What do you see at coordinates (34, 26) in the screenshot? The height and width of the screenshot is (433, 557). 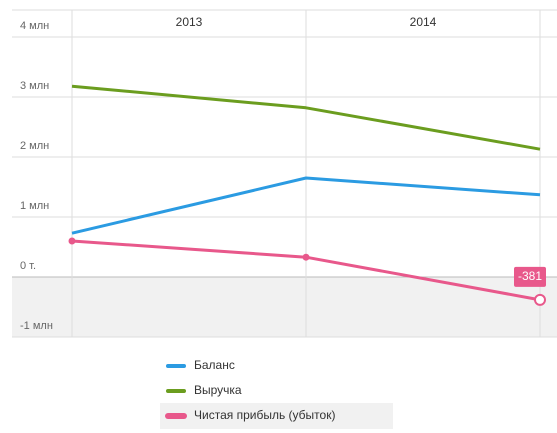 I see `y-tick-label: 4 млн` at bounding box center [34, 26].